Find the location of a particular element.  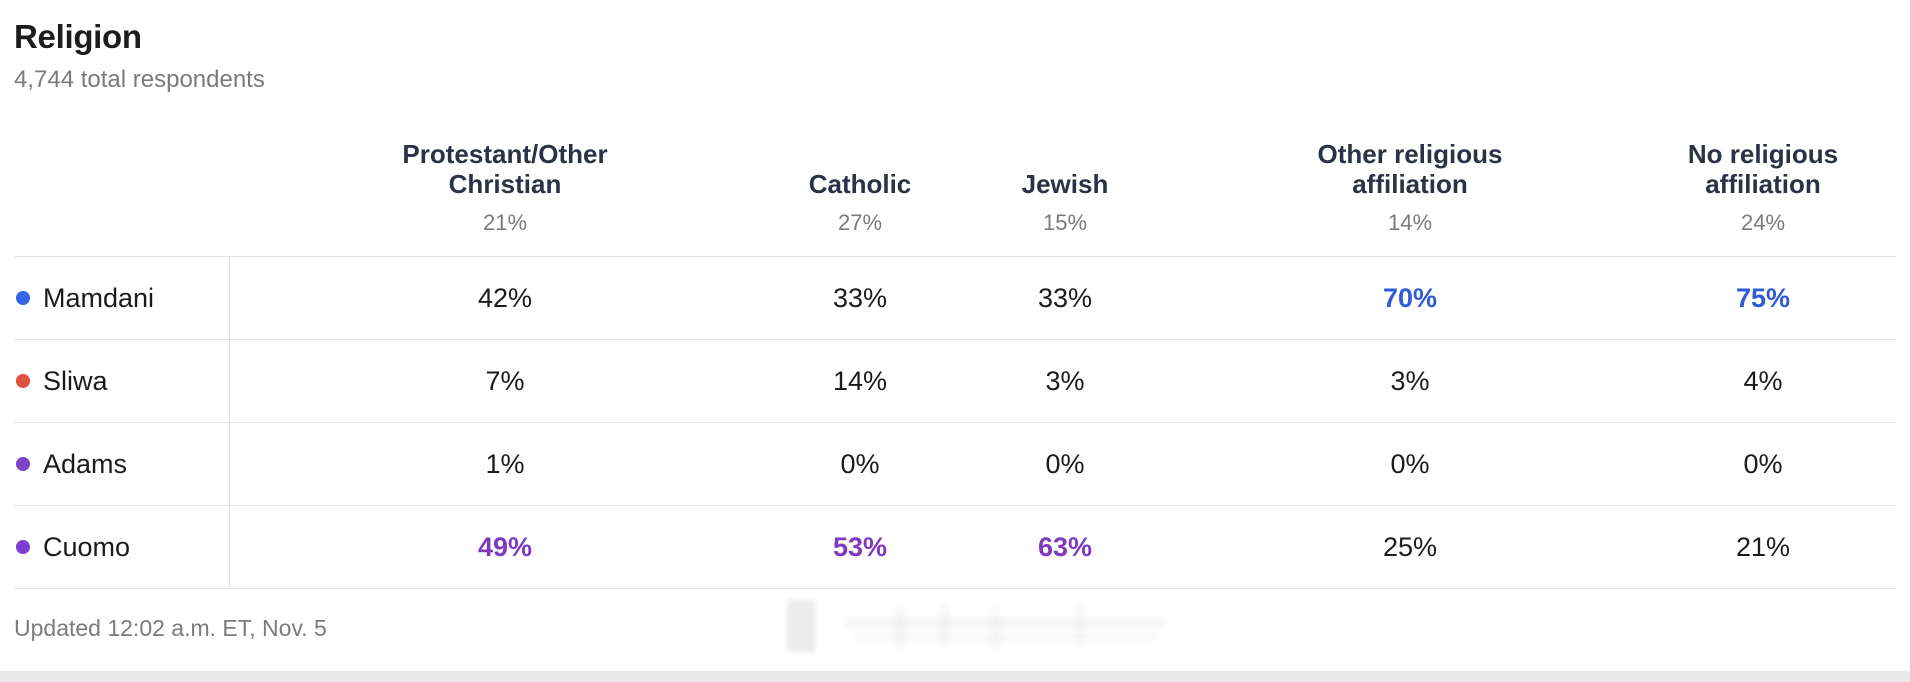

value-cell: 63% is located at coordinates (1065, 547).